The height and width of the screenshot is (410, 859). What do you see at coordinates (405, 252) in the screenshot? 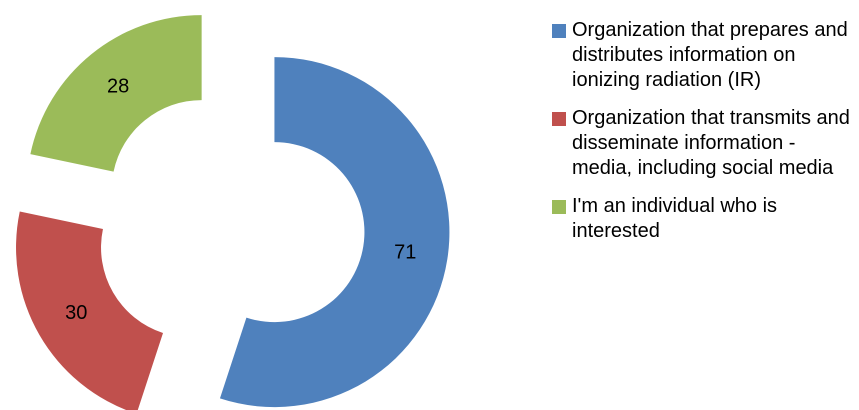
I see `data-label: 71` at bounding box center [405, 252].